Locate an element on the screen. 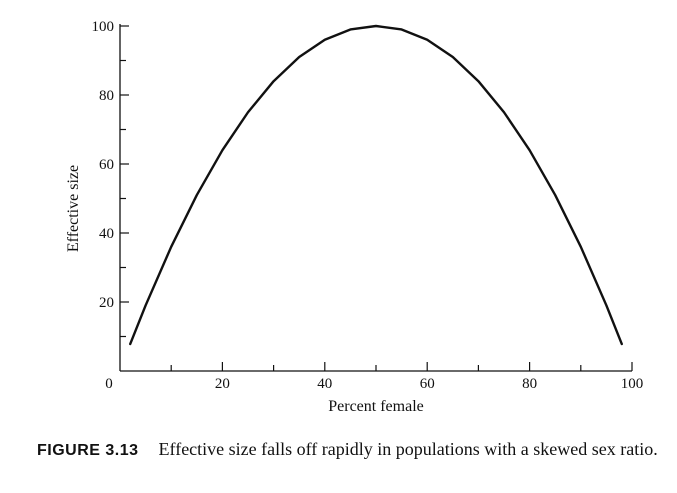 The image size is (677, 493). x-tick-label: 0 is located at coordinates (109, 384).